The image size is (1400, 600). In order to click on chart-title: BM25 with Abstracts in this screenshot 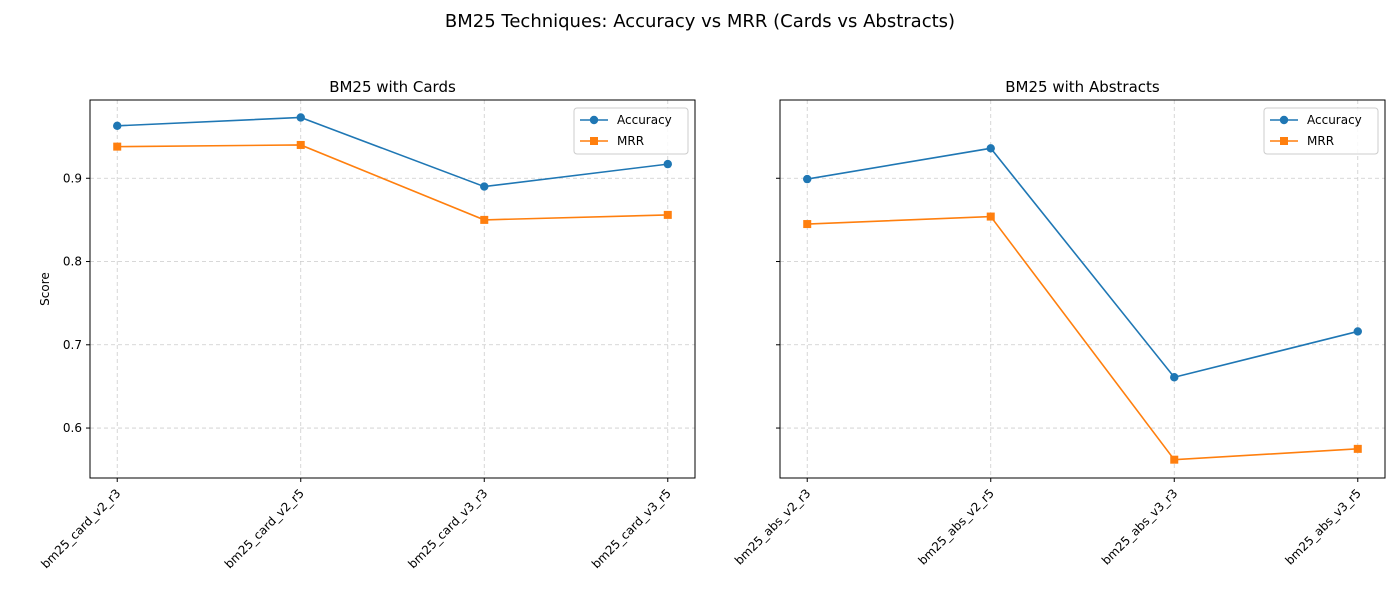, I will do `click(1082, 87)`.